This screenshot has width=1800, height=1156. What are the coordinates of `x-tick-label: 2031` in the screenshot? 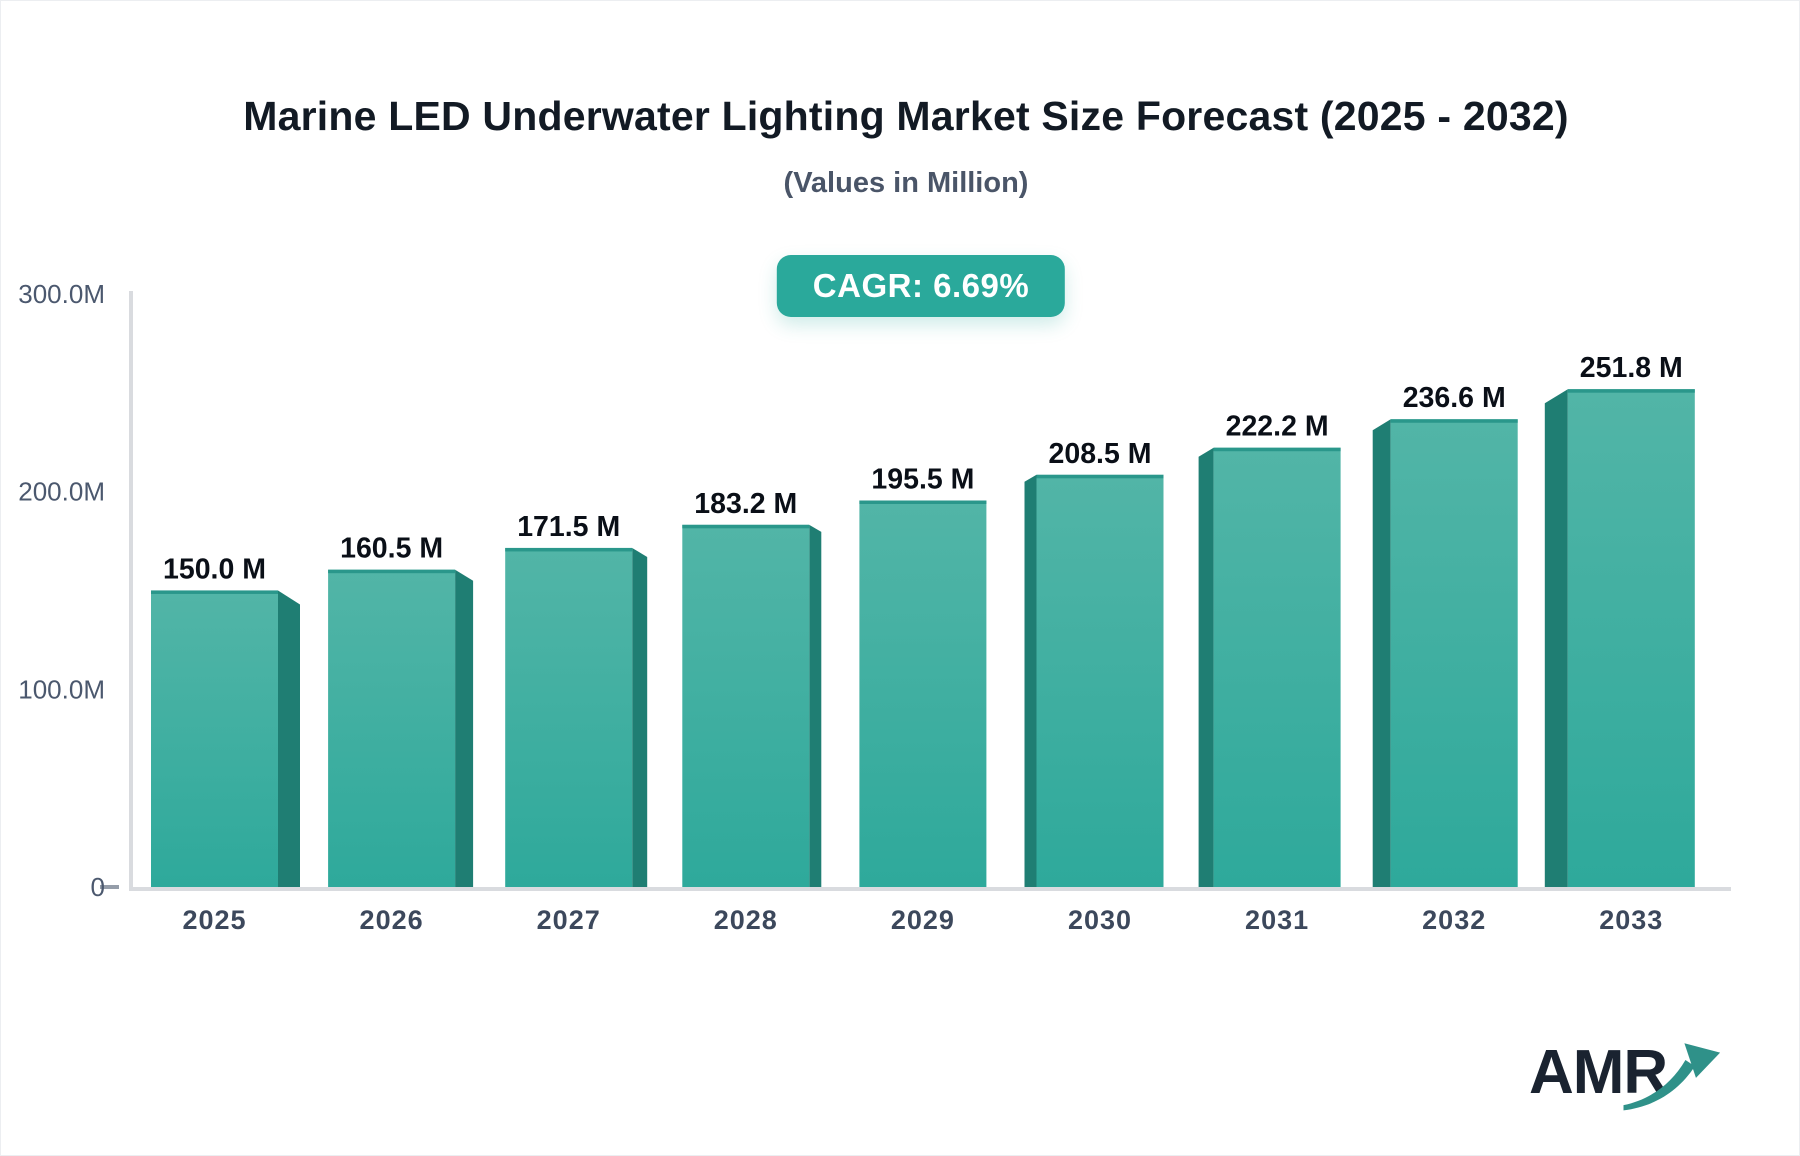 It's located at (1277, 920).